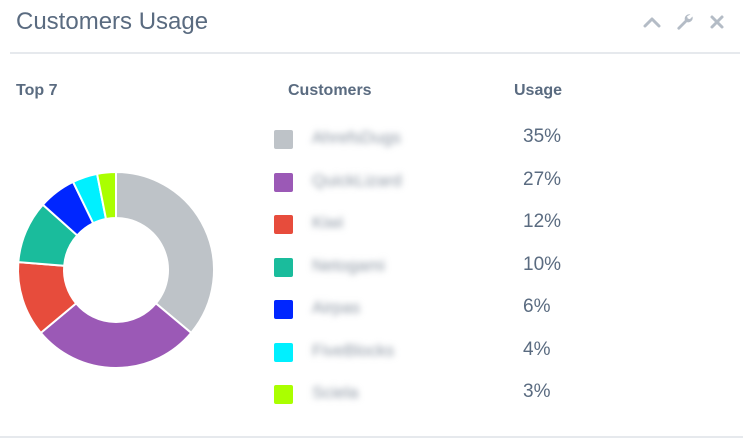 The height and width of the screenshot is (441, 743). I want to click on usage-value: 35%, so click(542, 136).